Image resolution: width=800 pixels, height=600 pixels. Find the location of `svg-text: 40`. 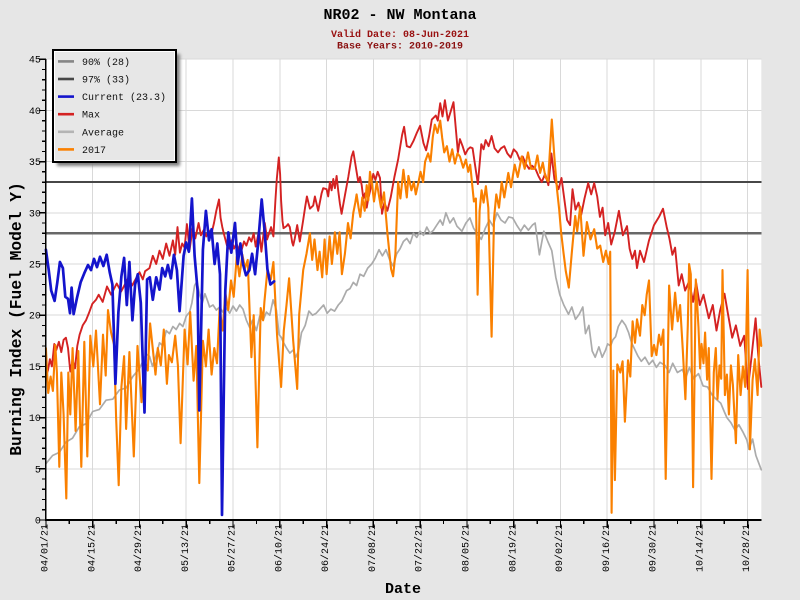

svg-text: 40 is located at coordinates (35, 112).